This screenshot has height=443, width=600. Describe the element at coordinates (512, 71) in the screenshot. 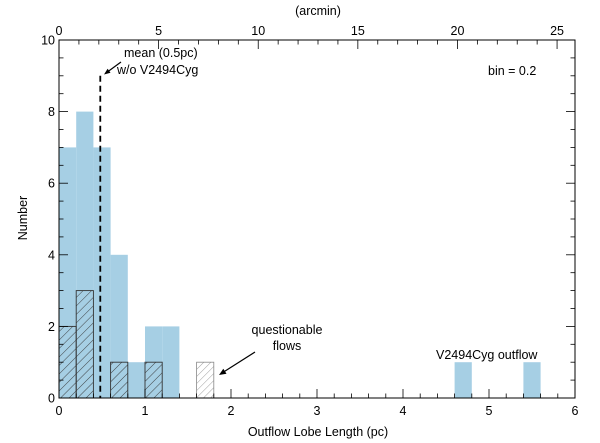

I see `bin-width-label: bin = 0.2` at that location.